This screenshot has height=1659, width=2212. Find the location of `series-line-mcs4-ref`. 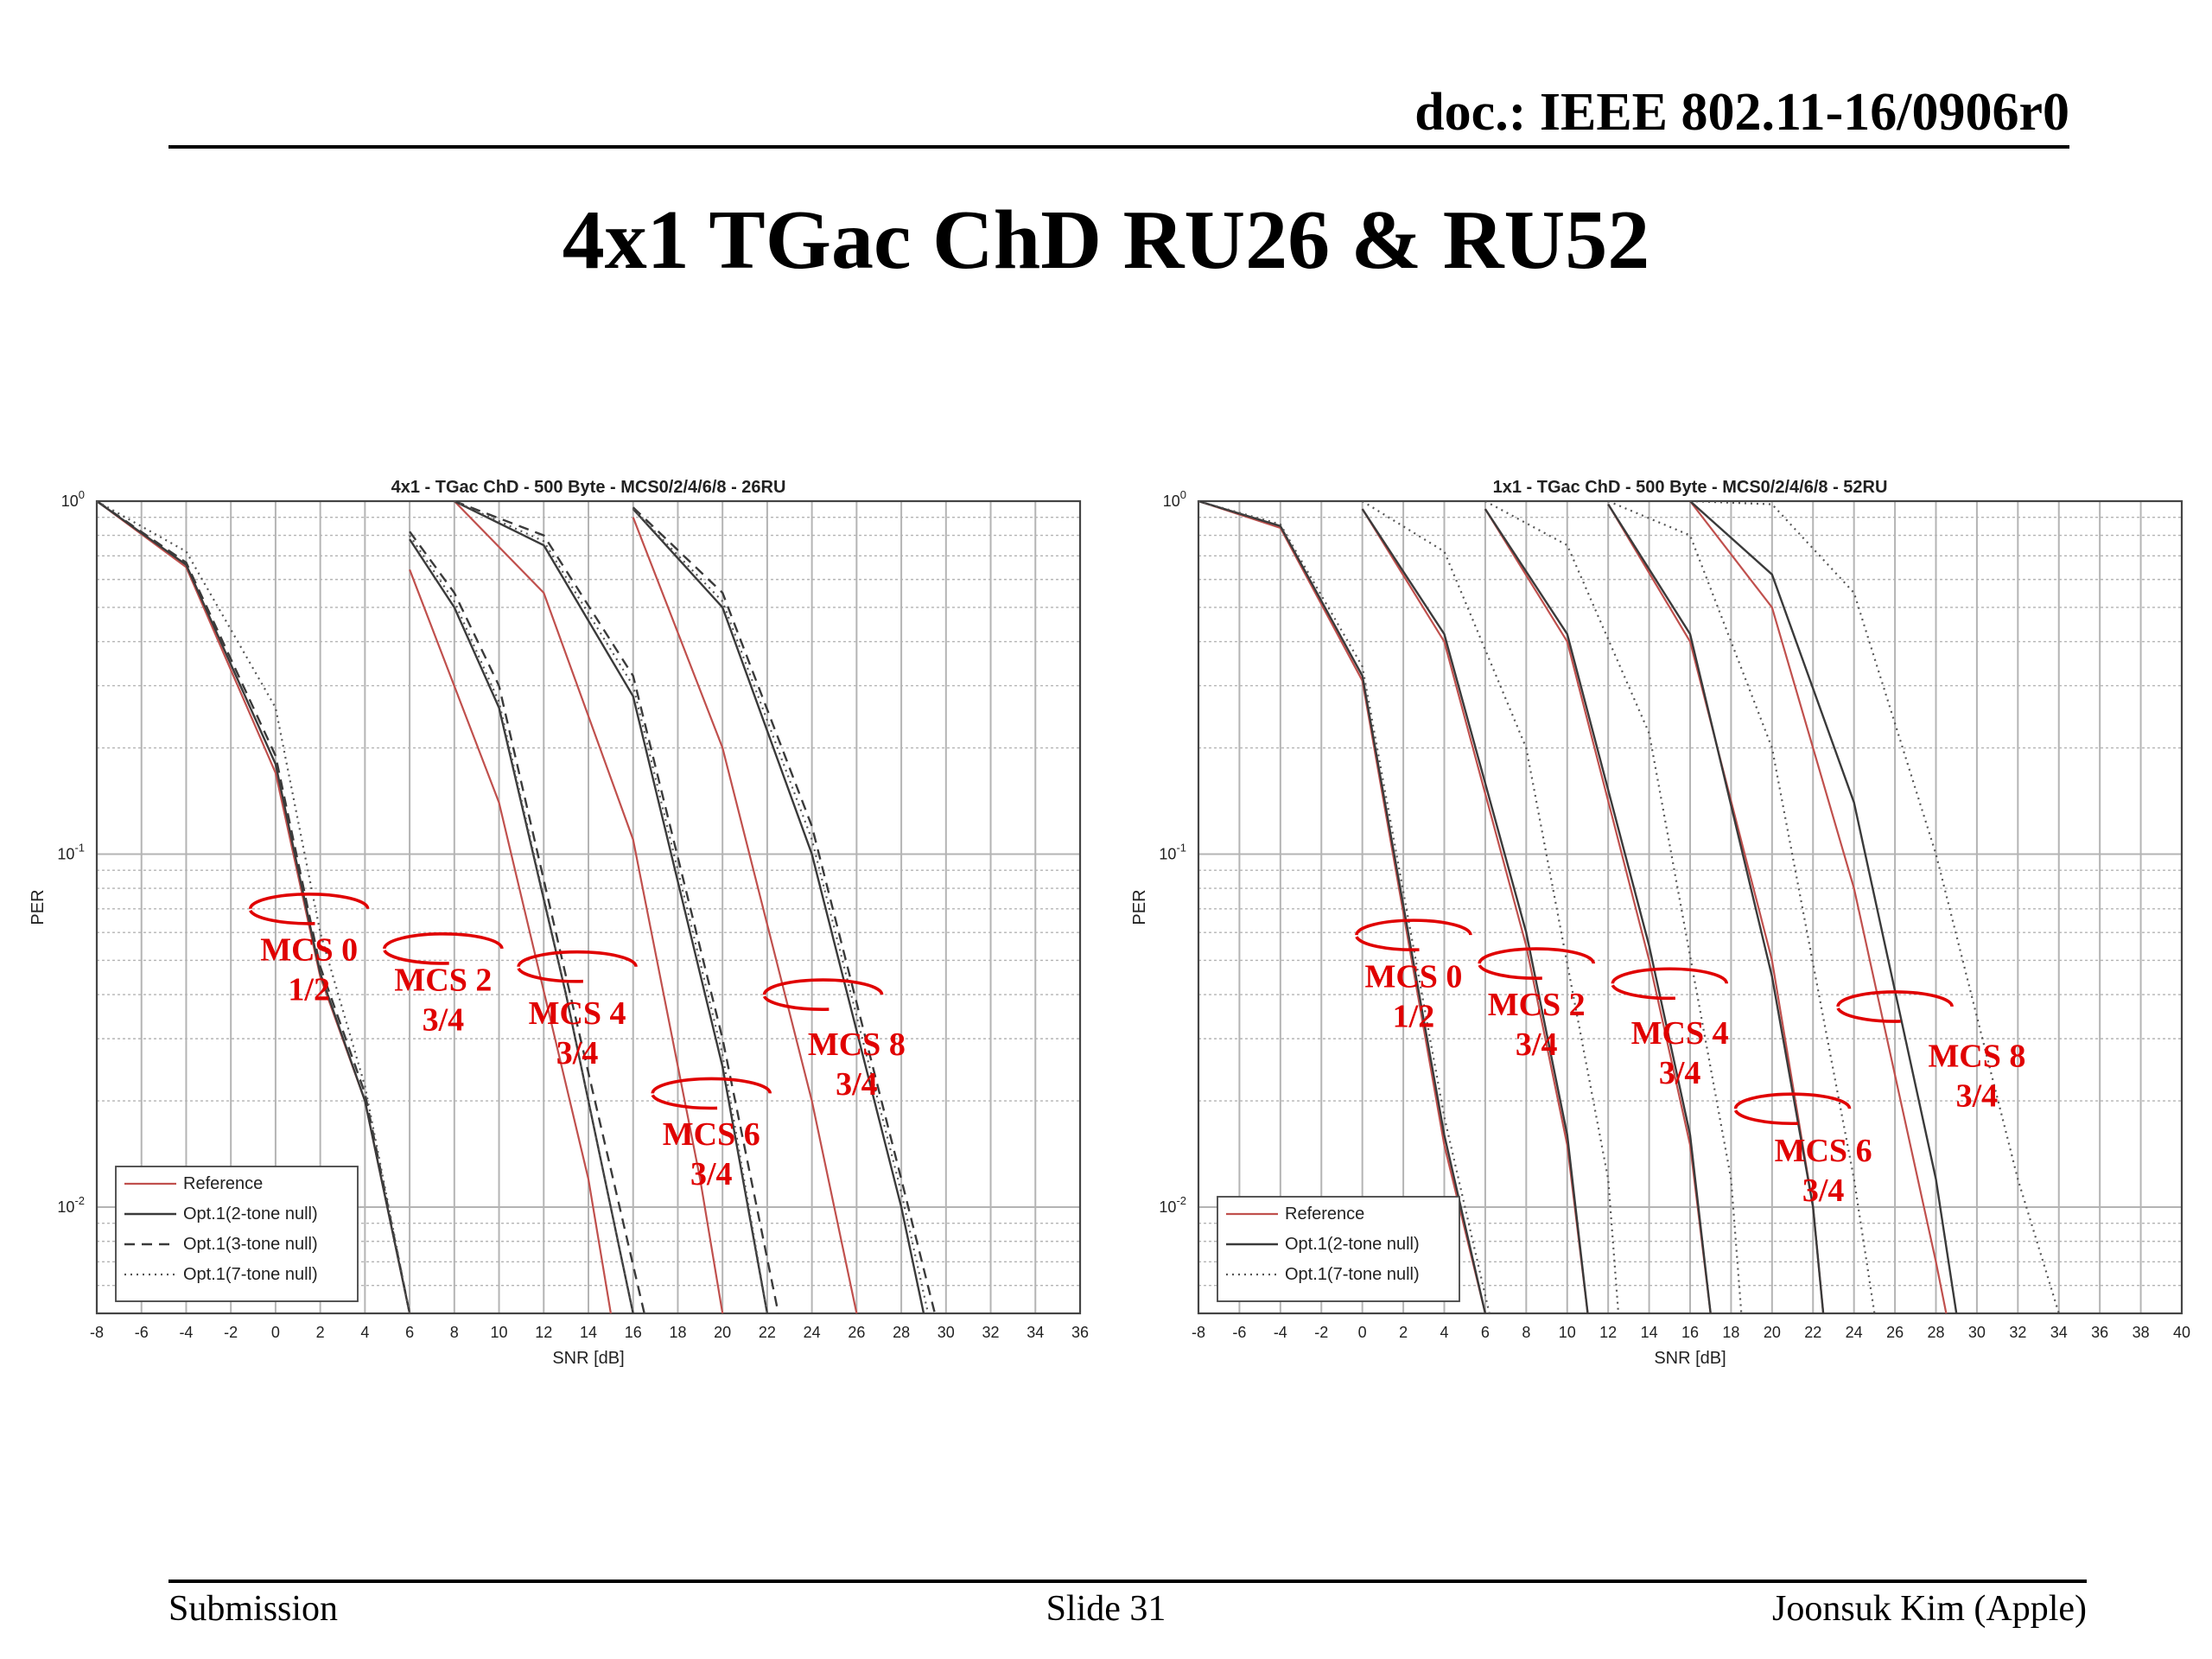

series-line-mcs4-ref is located at coordinates (589, 907).